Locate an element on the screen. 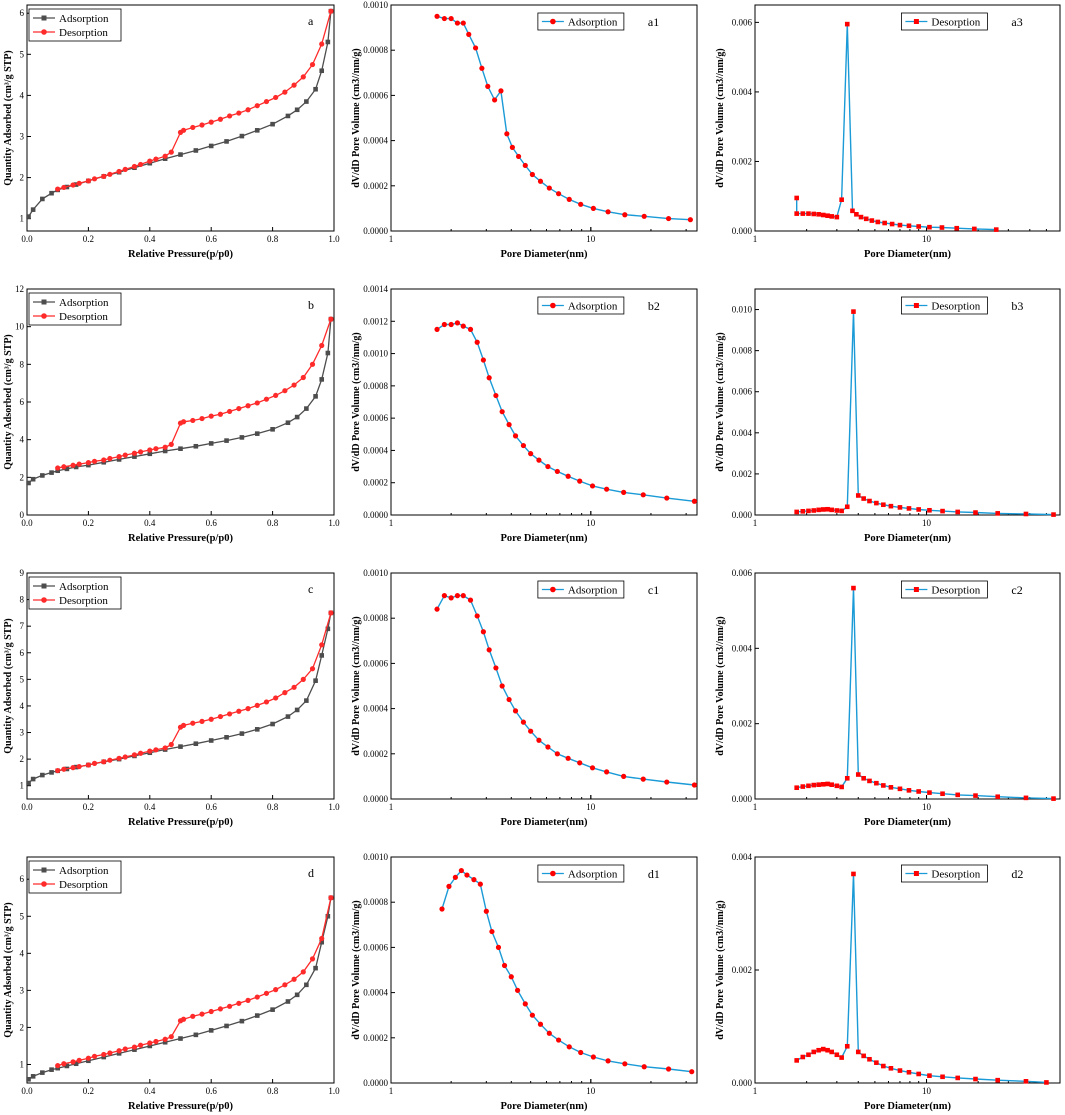 Image resolution: width=1065 pixels, height=1115 pixels. x-axis-label: Pore Diameter(nm) is located at coordinates (544, 1106).